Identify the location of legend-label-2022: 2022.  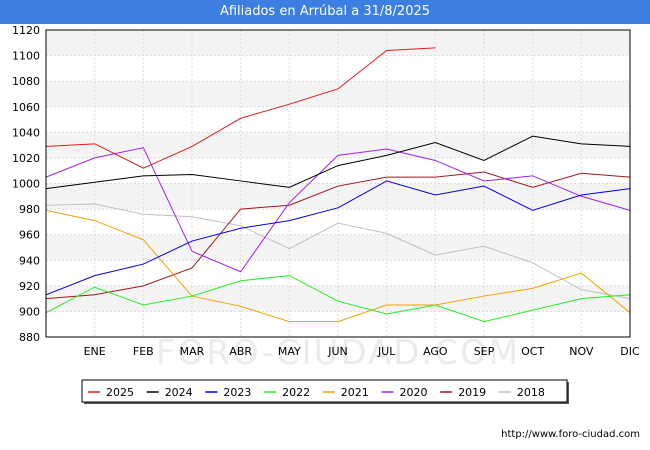
(296, 392).